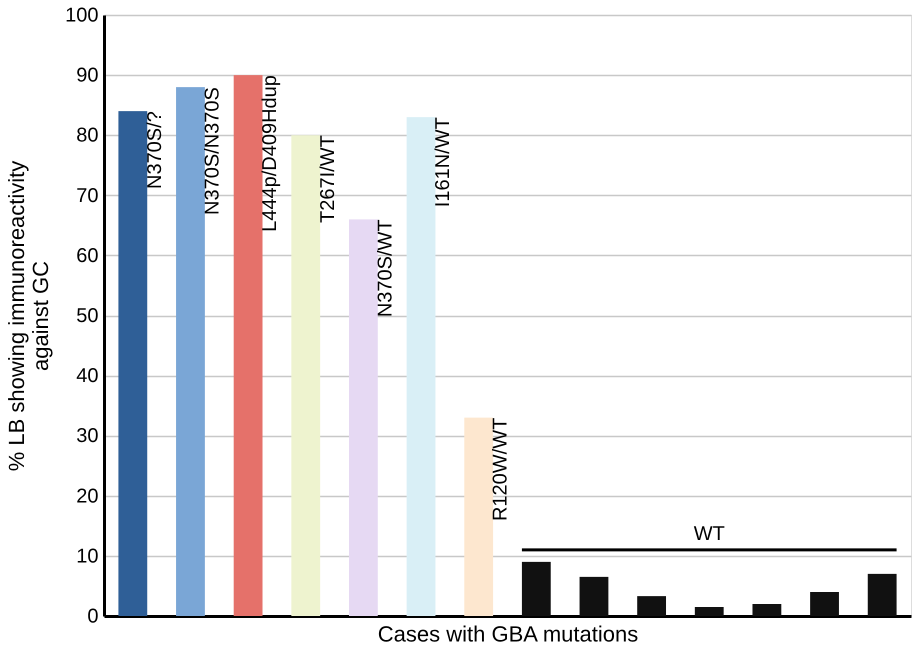 This screenshot has width=916, height=650. What do you see at coordinates (87, 316) in the screenshot?
I see `y-tick-label: 50` at bounding box center [87, 316].